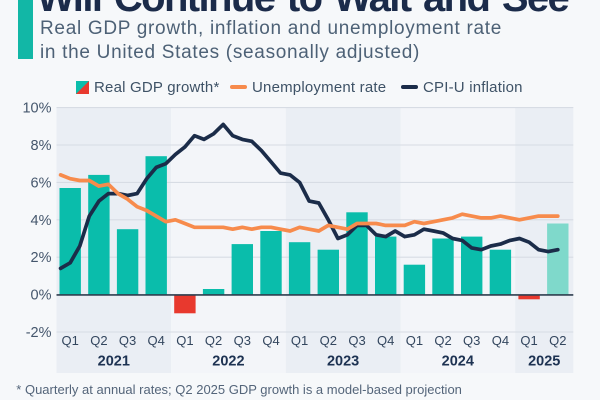  I want to click on svg-text: 6%, so click(41, 183).